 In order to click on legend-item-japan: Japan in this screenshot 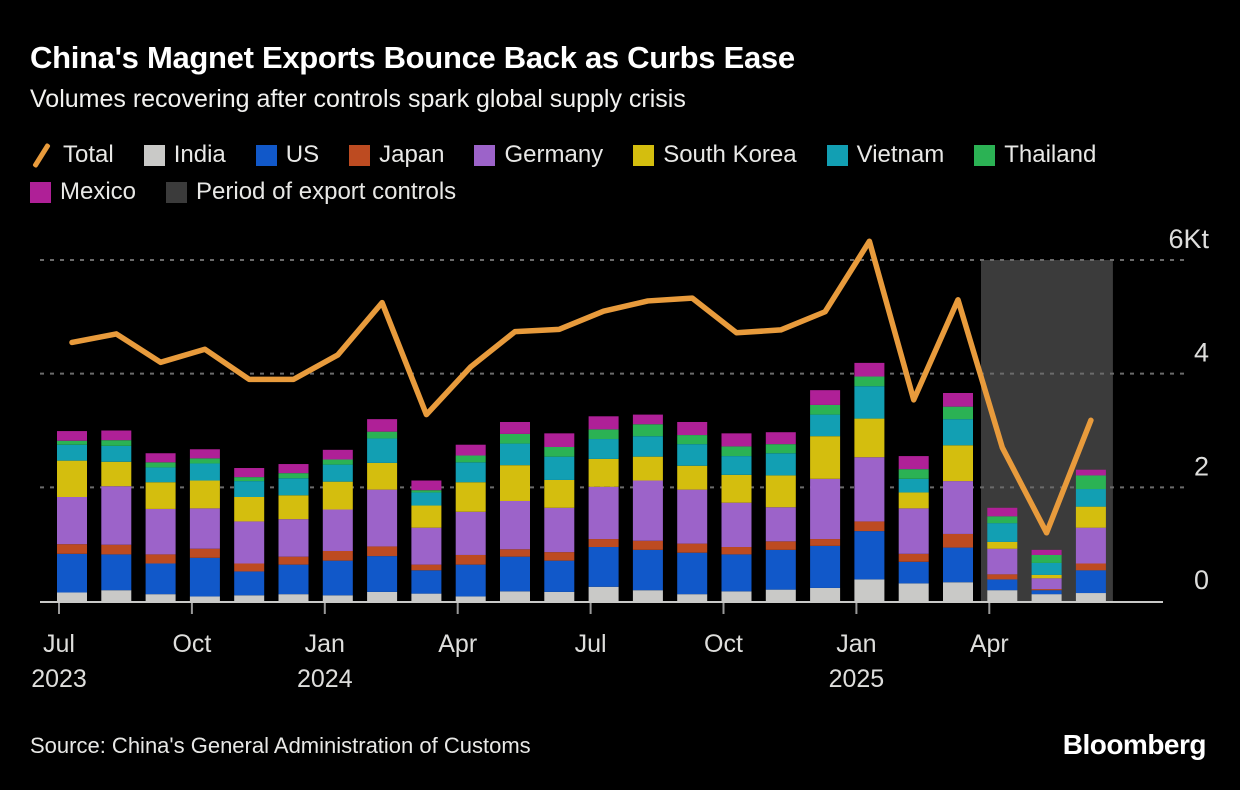, I will do `click(396, 155)`.